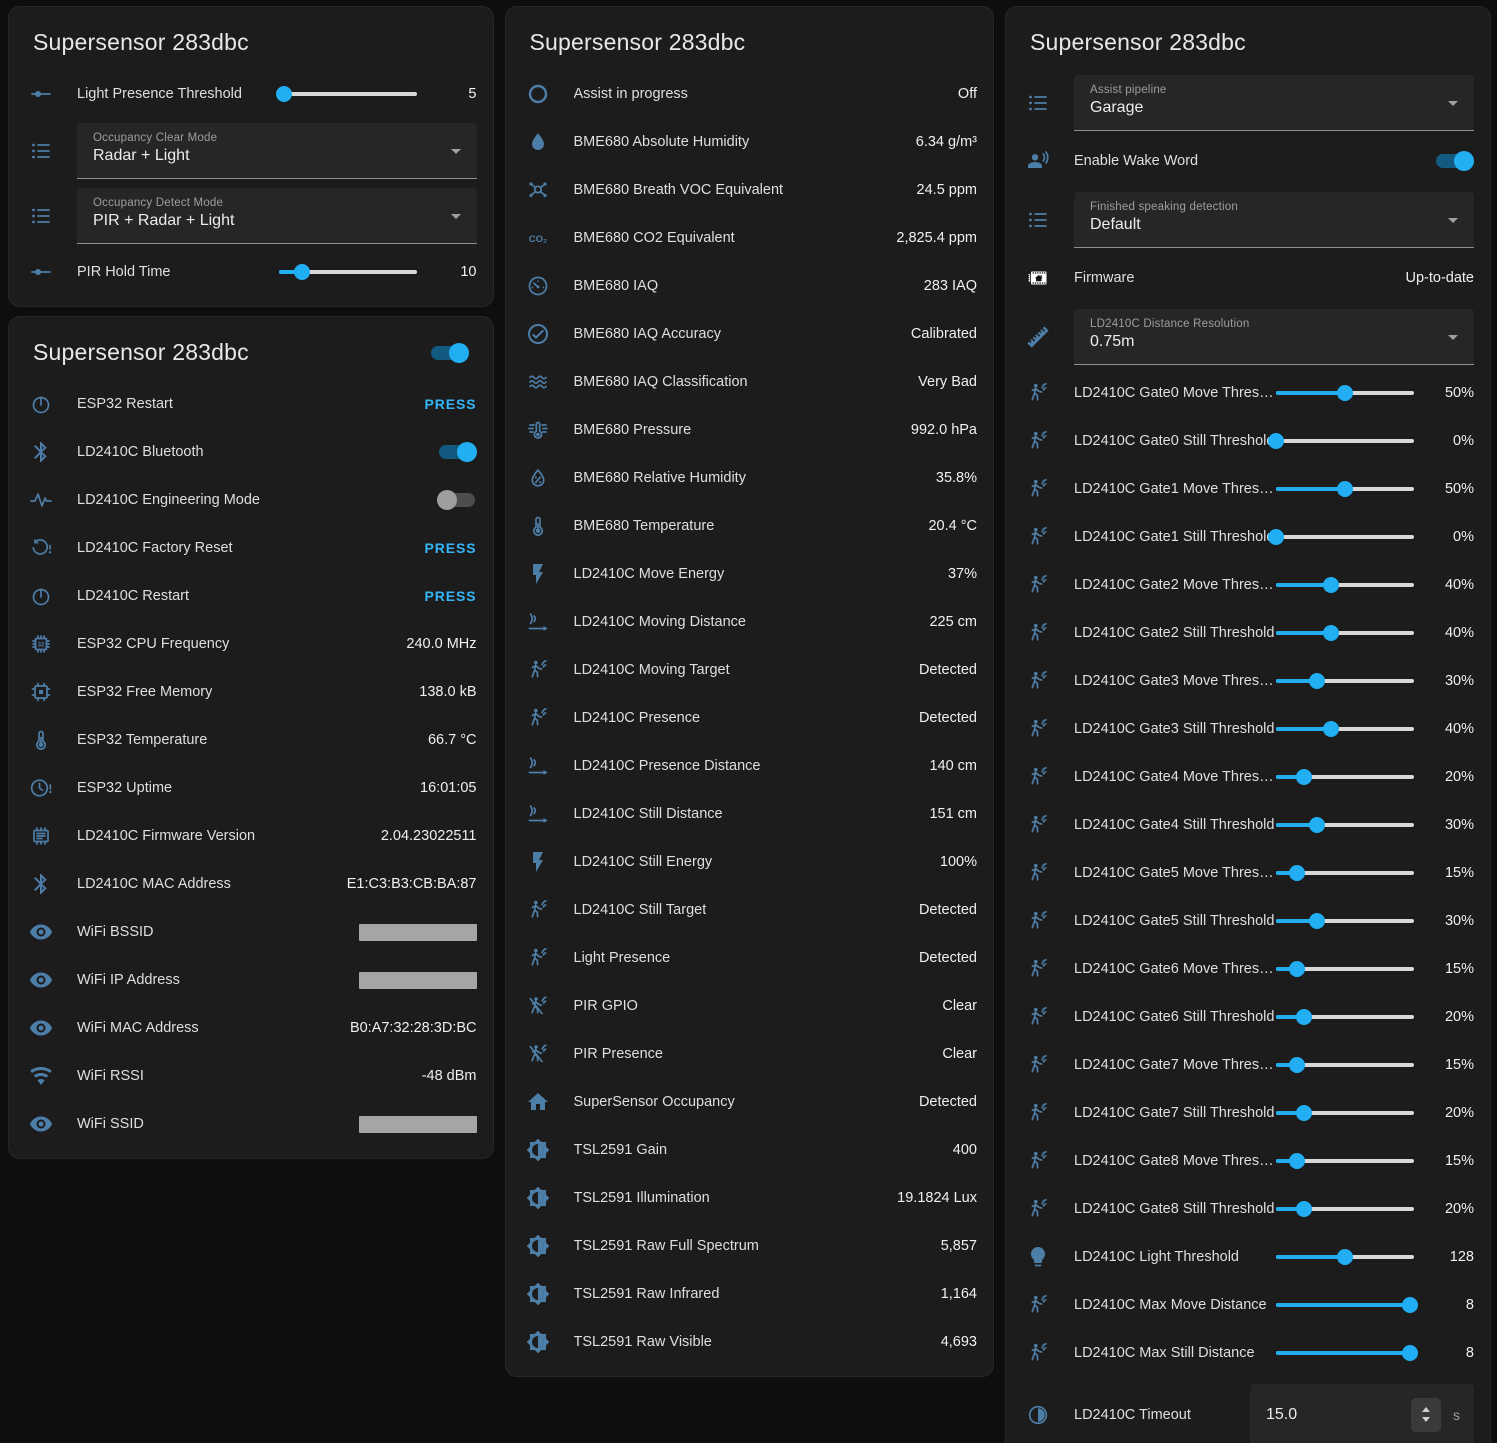  What do you see at coordinates (1248, 393) in the screenshot?
I see `entity-row: LD2410C Gate0 Move Threshold 50%` at bounding box center [1248, 393].